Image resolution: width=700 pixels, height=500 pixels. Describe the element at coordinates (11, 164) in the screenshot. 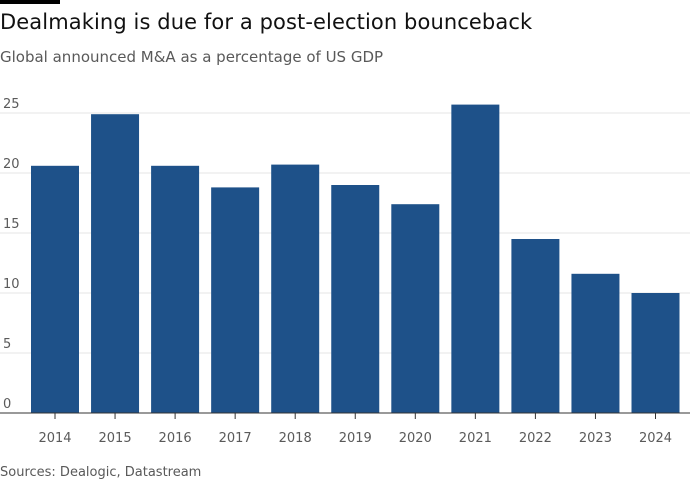

I see `y-tick-label: 20` at that location.